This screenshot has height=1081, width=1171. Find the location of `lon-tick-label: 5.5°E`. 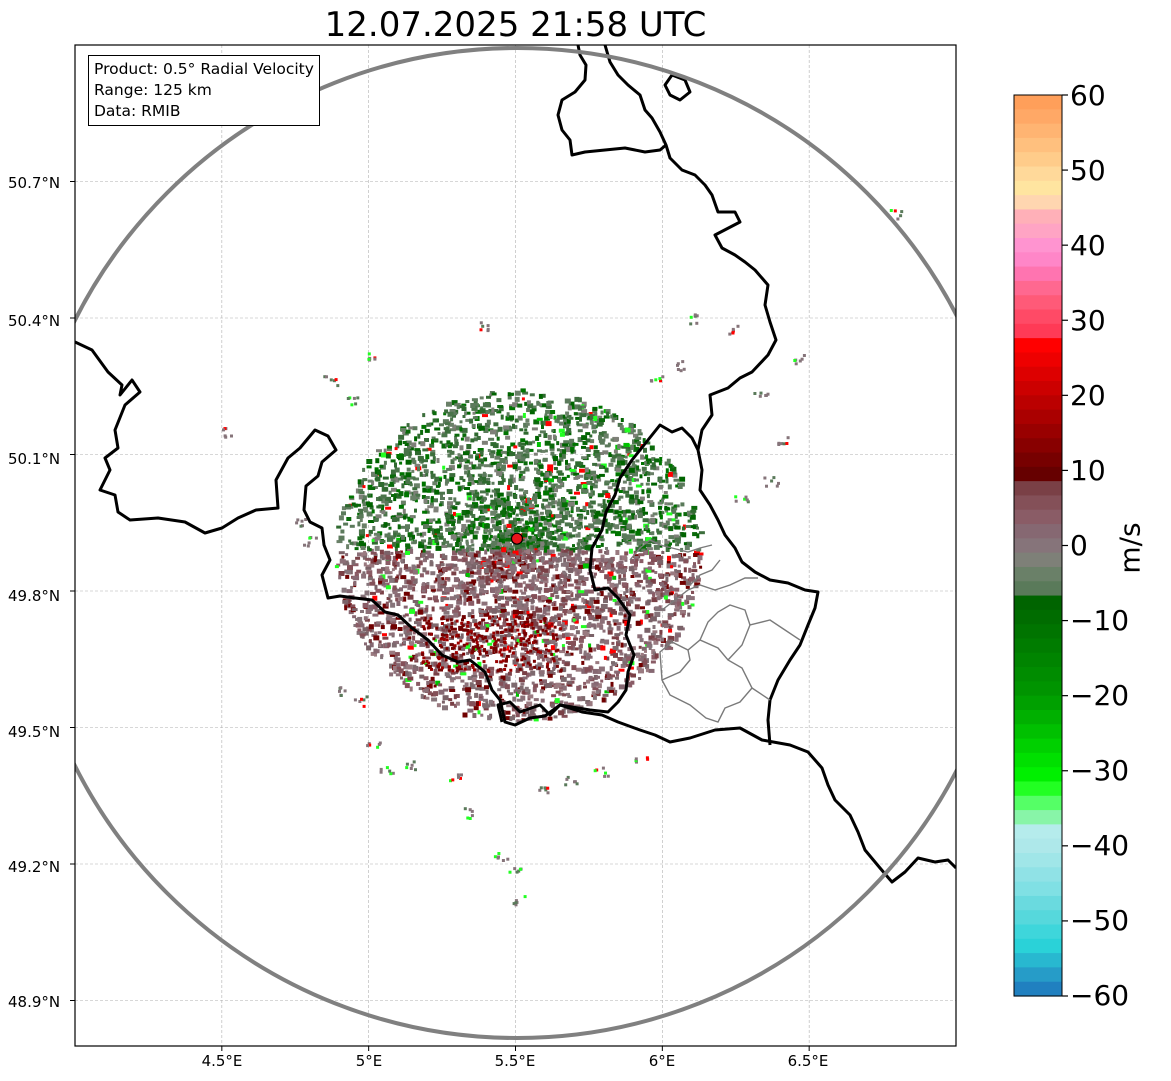

lon-tick-label: 5.5°E is located at coordinates (515, 1061).